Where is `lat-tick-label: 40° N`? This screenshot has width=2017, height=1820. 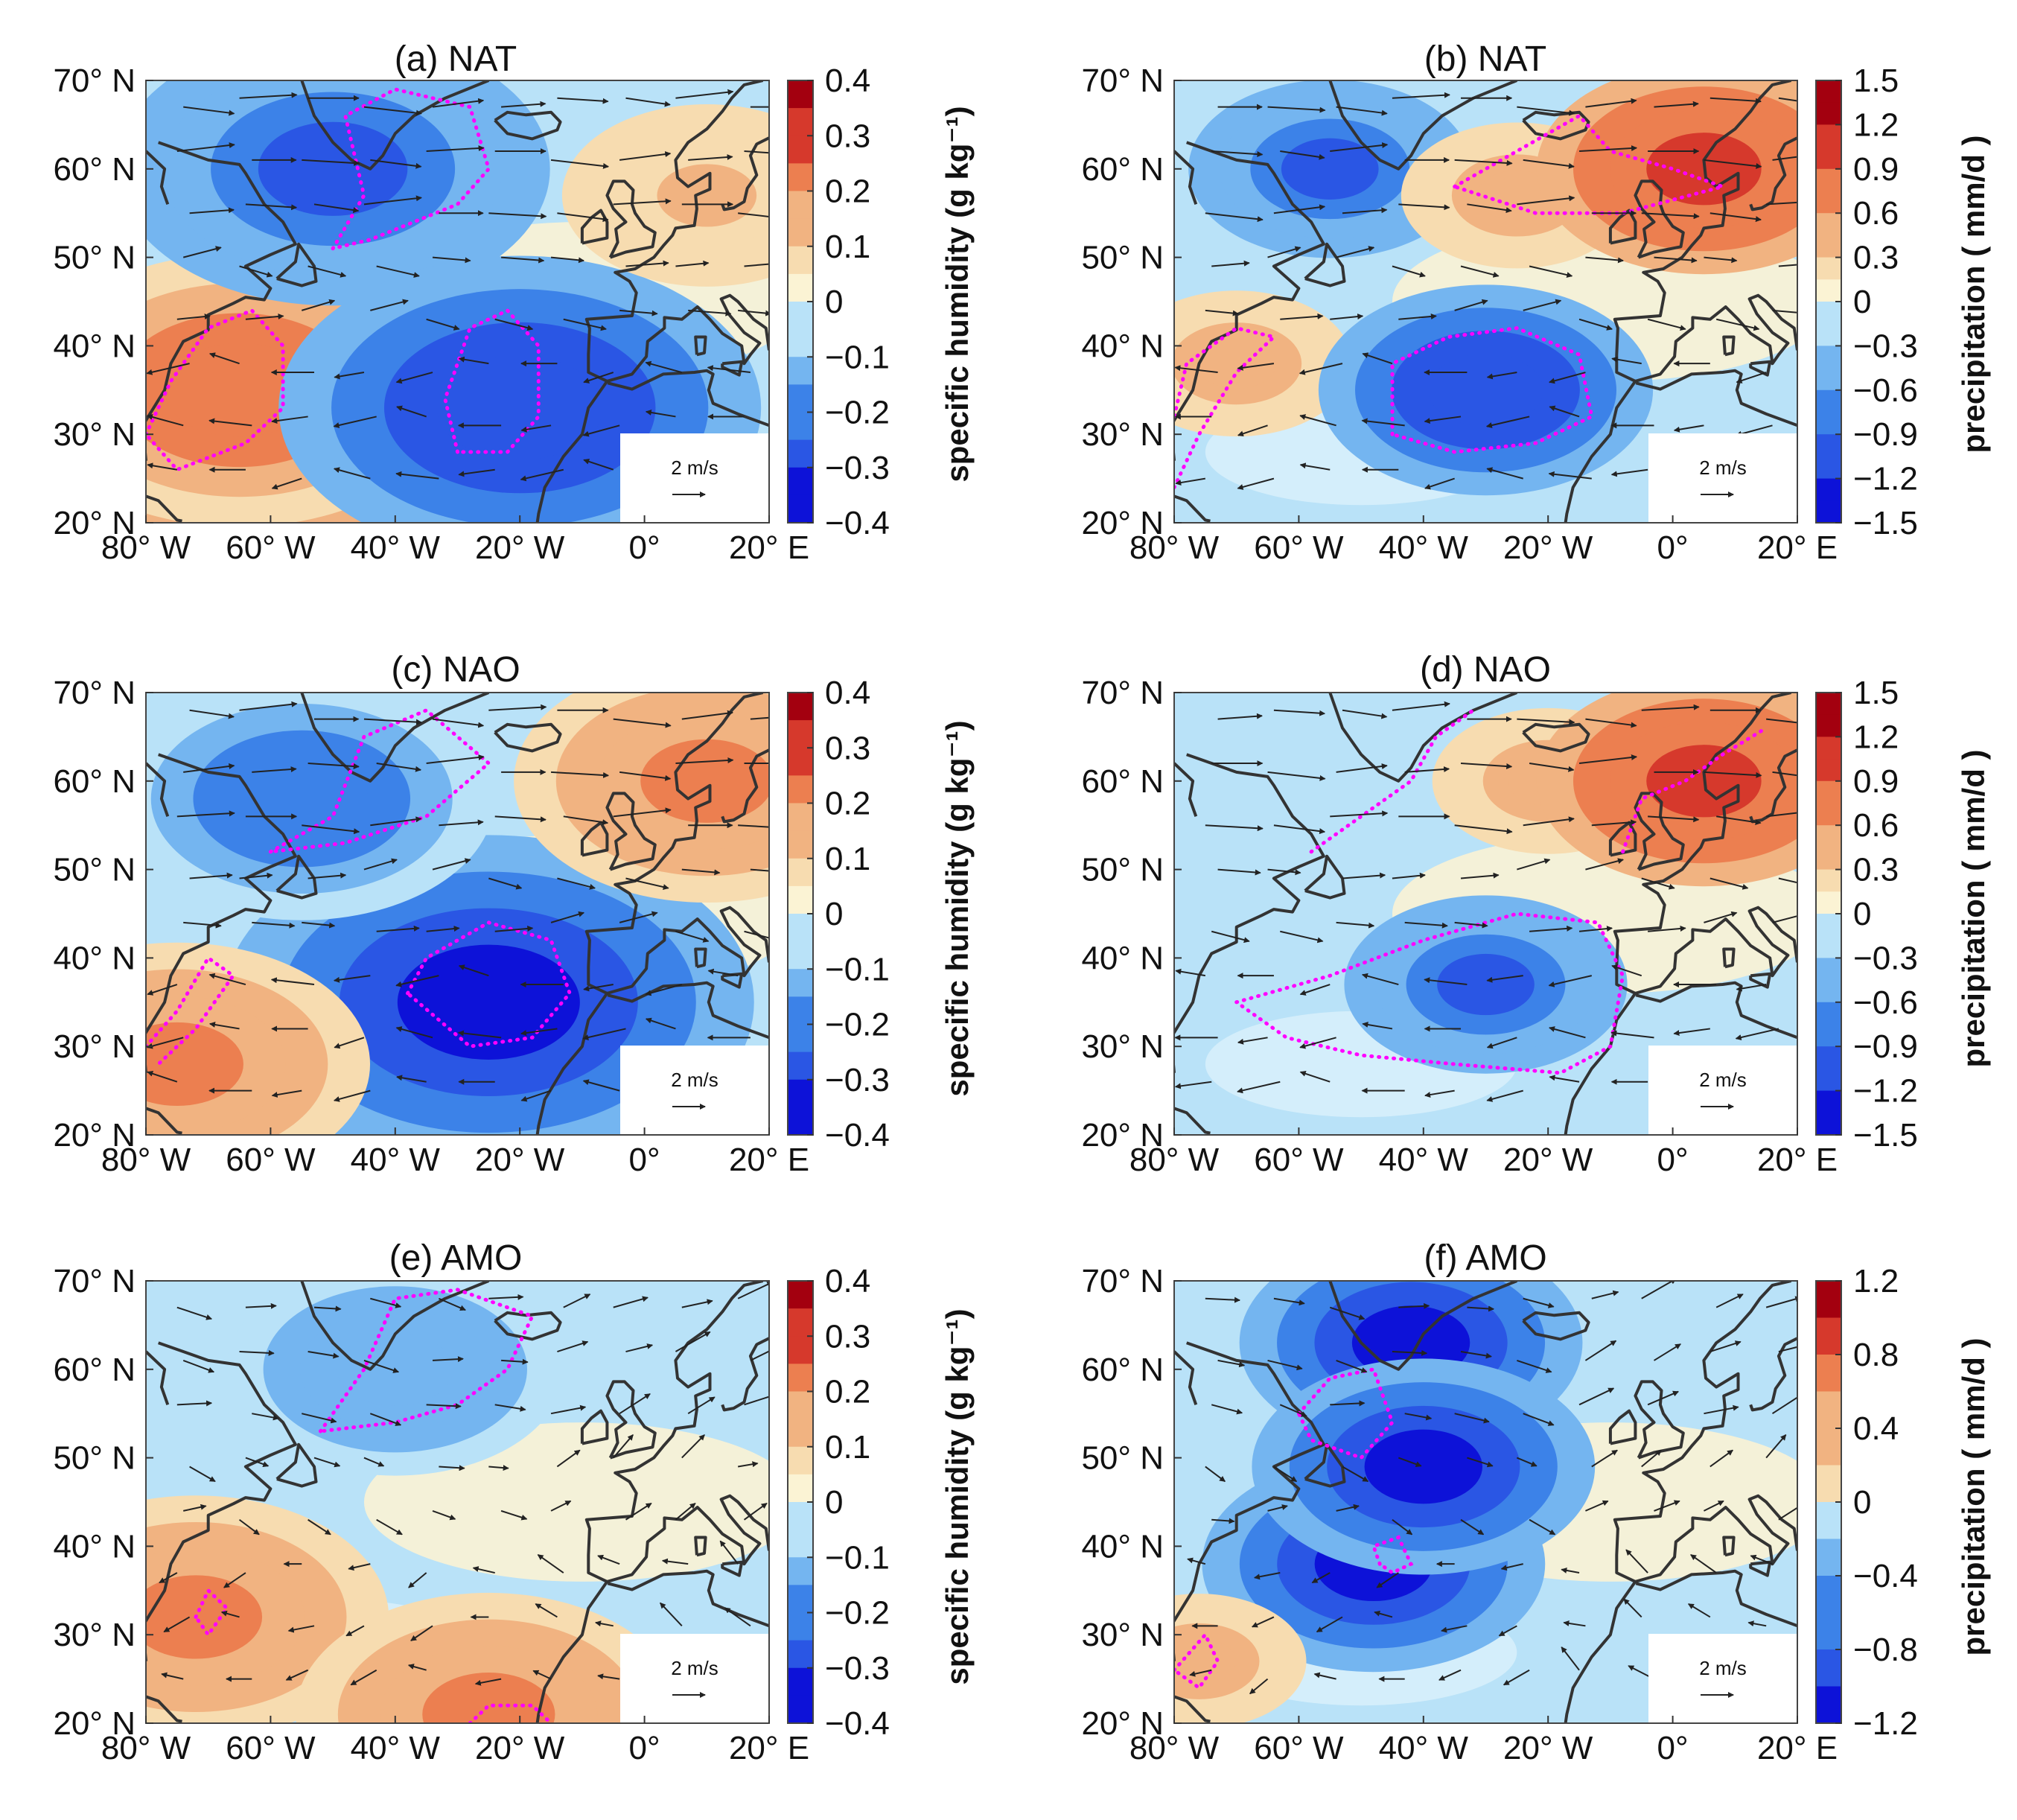
lat-tick-label: 40° N is located at coordinates (1122, 346).